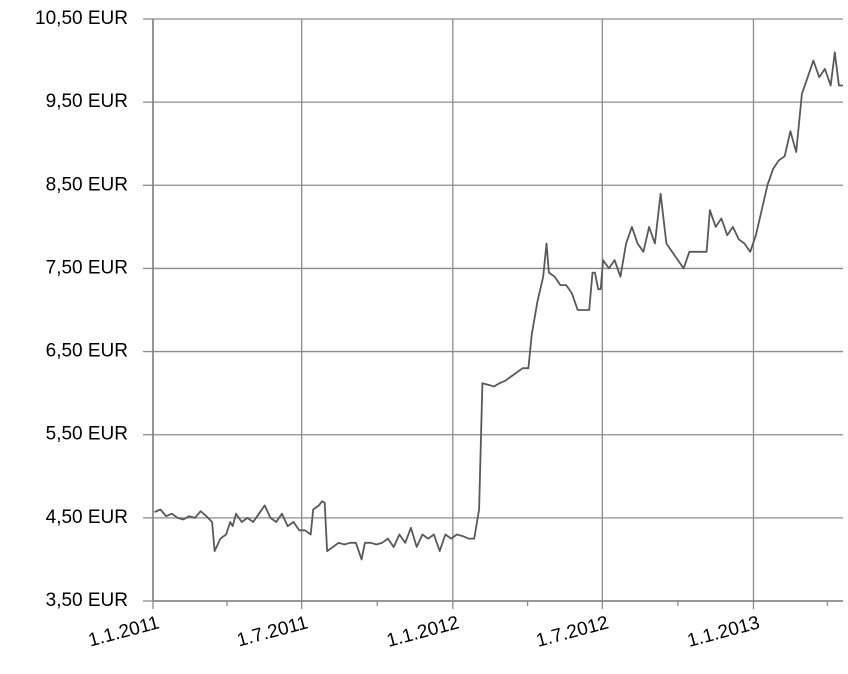 The height and width of the screenshot is (674, 848). Describe the element at coordinates (81, 18) in the screenshot. I see `y-tick-label: 10,50 EUR` at that location.